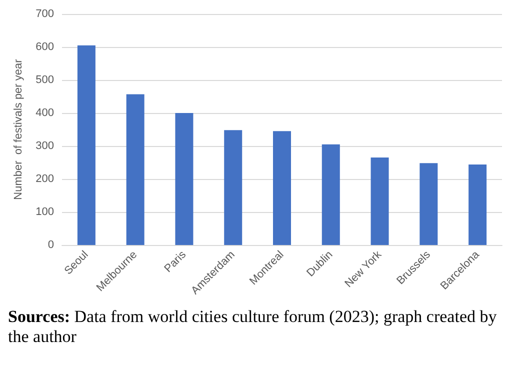 Image resolution: width=520 pixels, height=379 pixels. I want to click on y-tick-label: 500, so click(45, 80).